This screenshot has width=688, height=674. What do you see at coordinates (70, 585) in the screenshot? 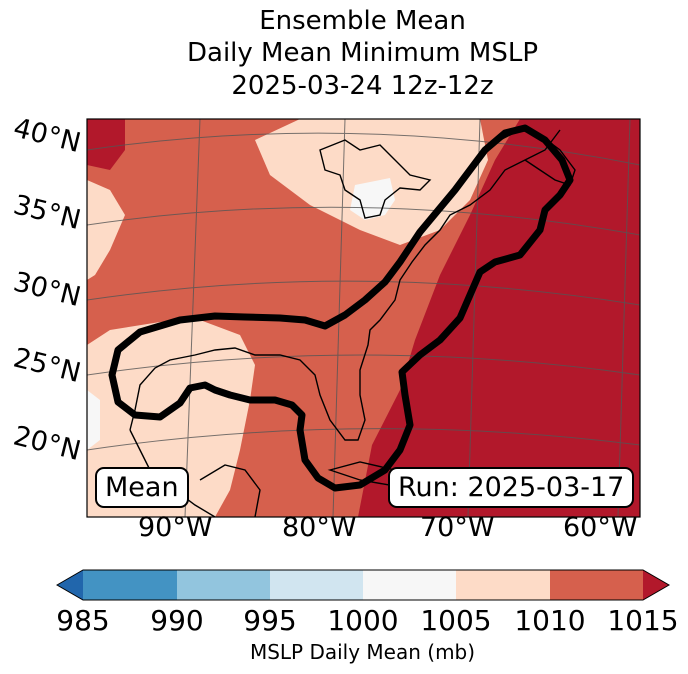
I see `colorbar-extend-below` at bounding box center [70, 585].